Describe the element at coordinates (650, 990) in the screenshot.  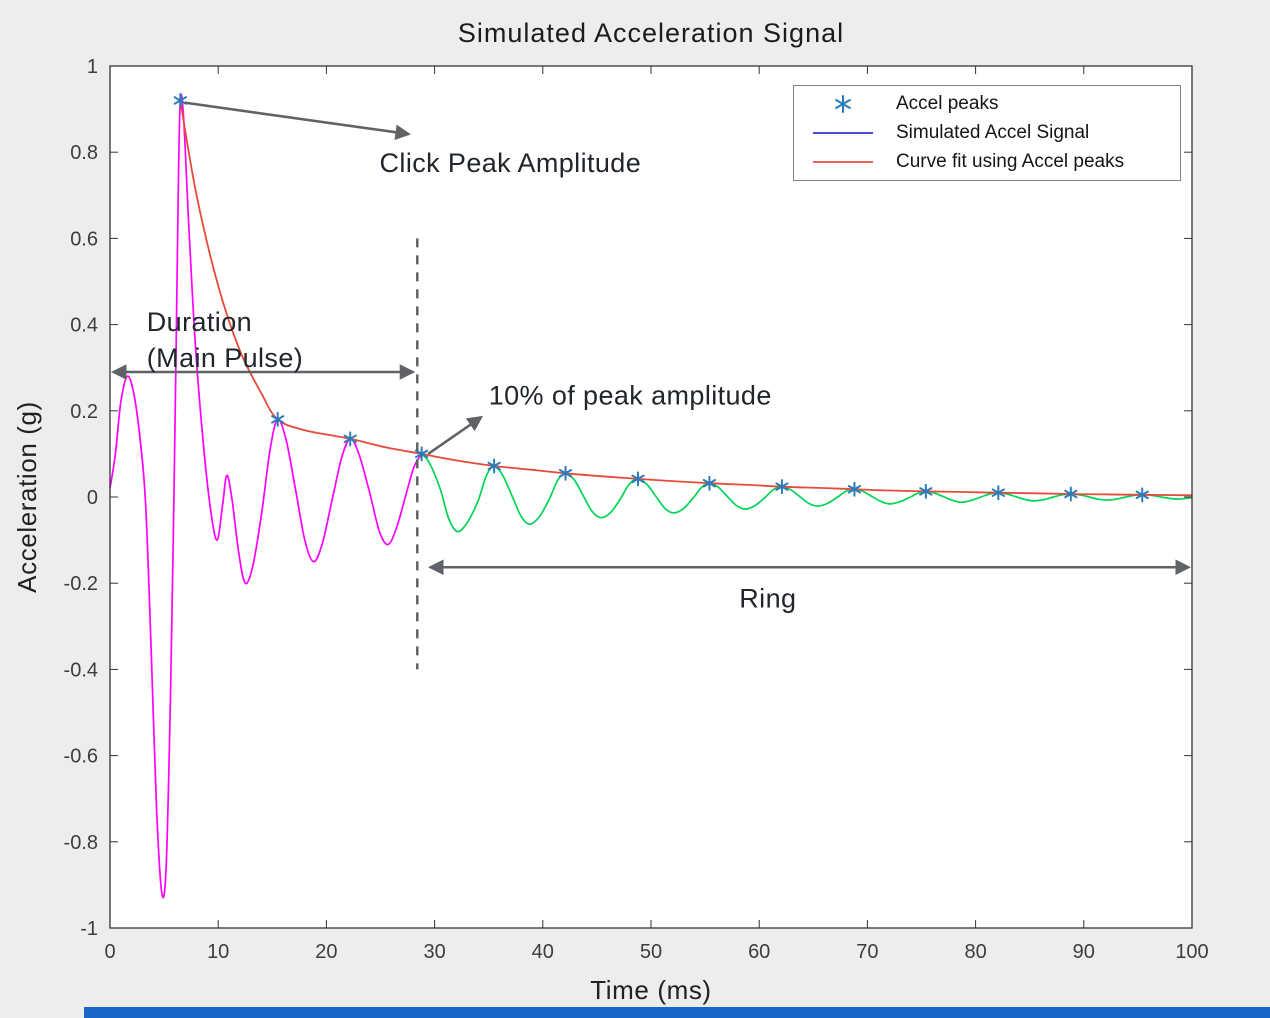
I see `x-axis-label: Time (ms)` at that location.